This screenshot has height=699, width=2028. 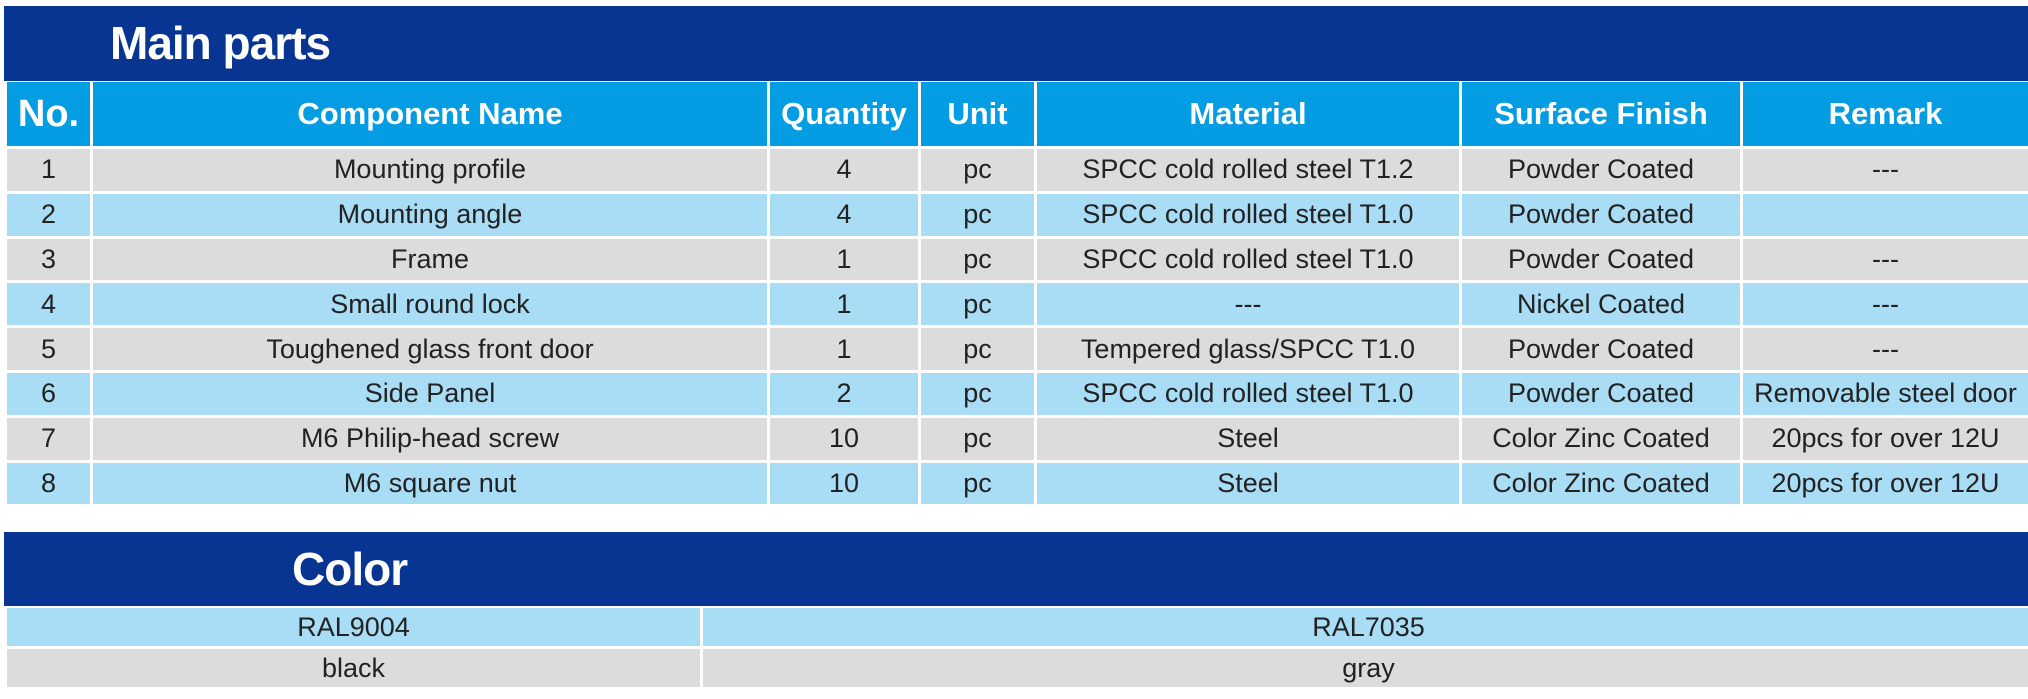 I want to click on cell-component-name: Frame, so click(x=430, y=259).